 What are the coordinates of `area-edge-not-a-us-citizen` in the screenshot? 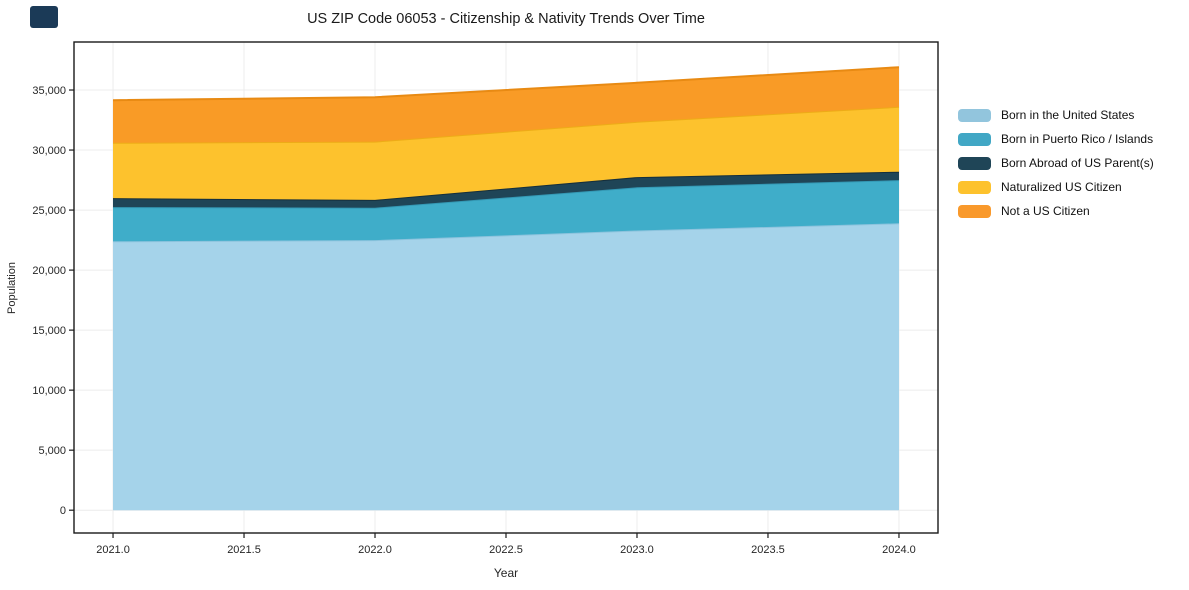 It's located at (506, 84).